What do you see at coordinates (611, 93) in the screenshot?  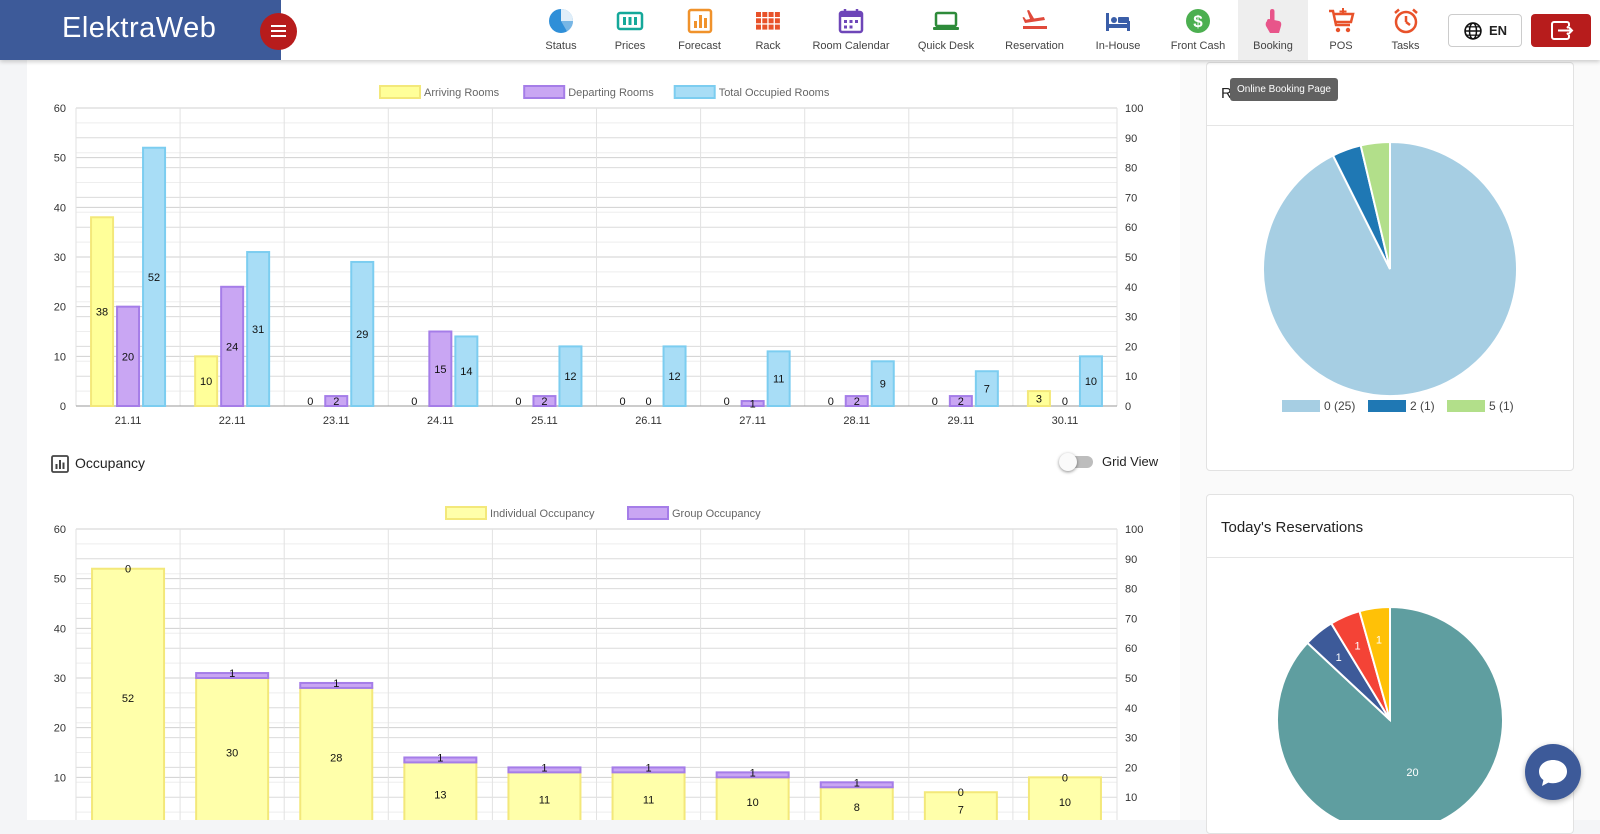 I see `legend-label: Departing Rooms` at bounding box center [611, 93].